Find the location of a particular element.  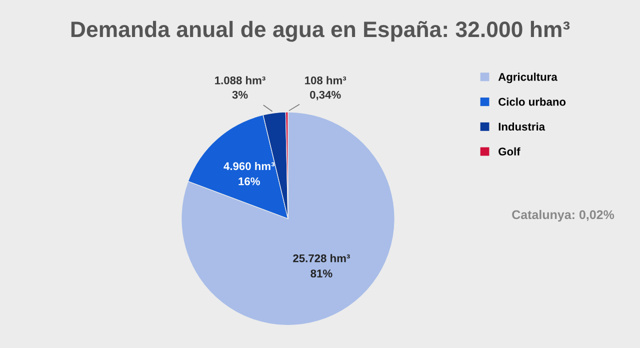

legend-label: Agricultura is located at coordinates (528, 78).